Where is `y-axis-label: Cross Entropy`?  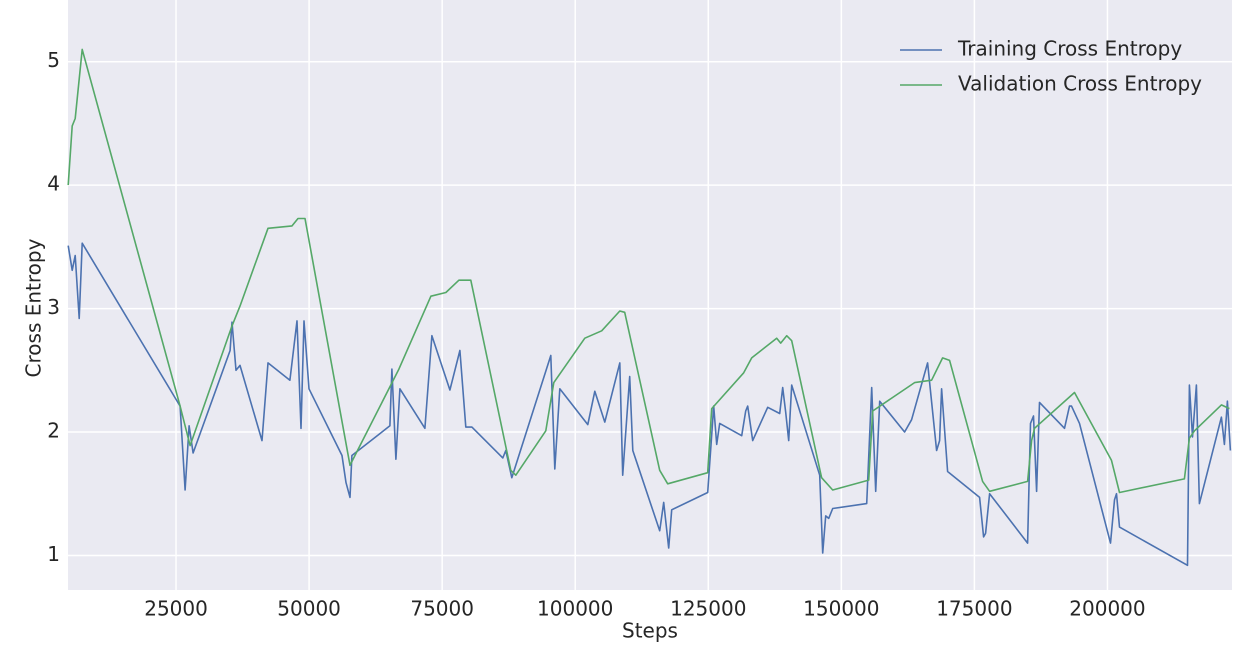
y-axis-label: Cross Entropy is located at coordinates (34, 307).